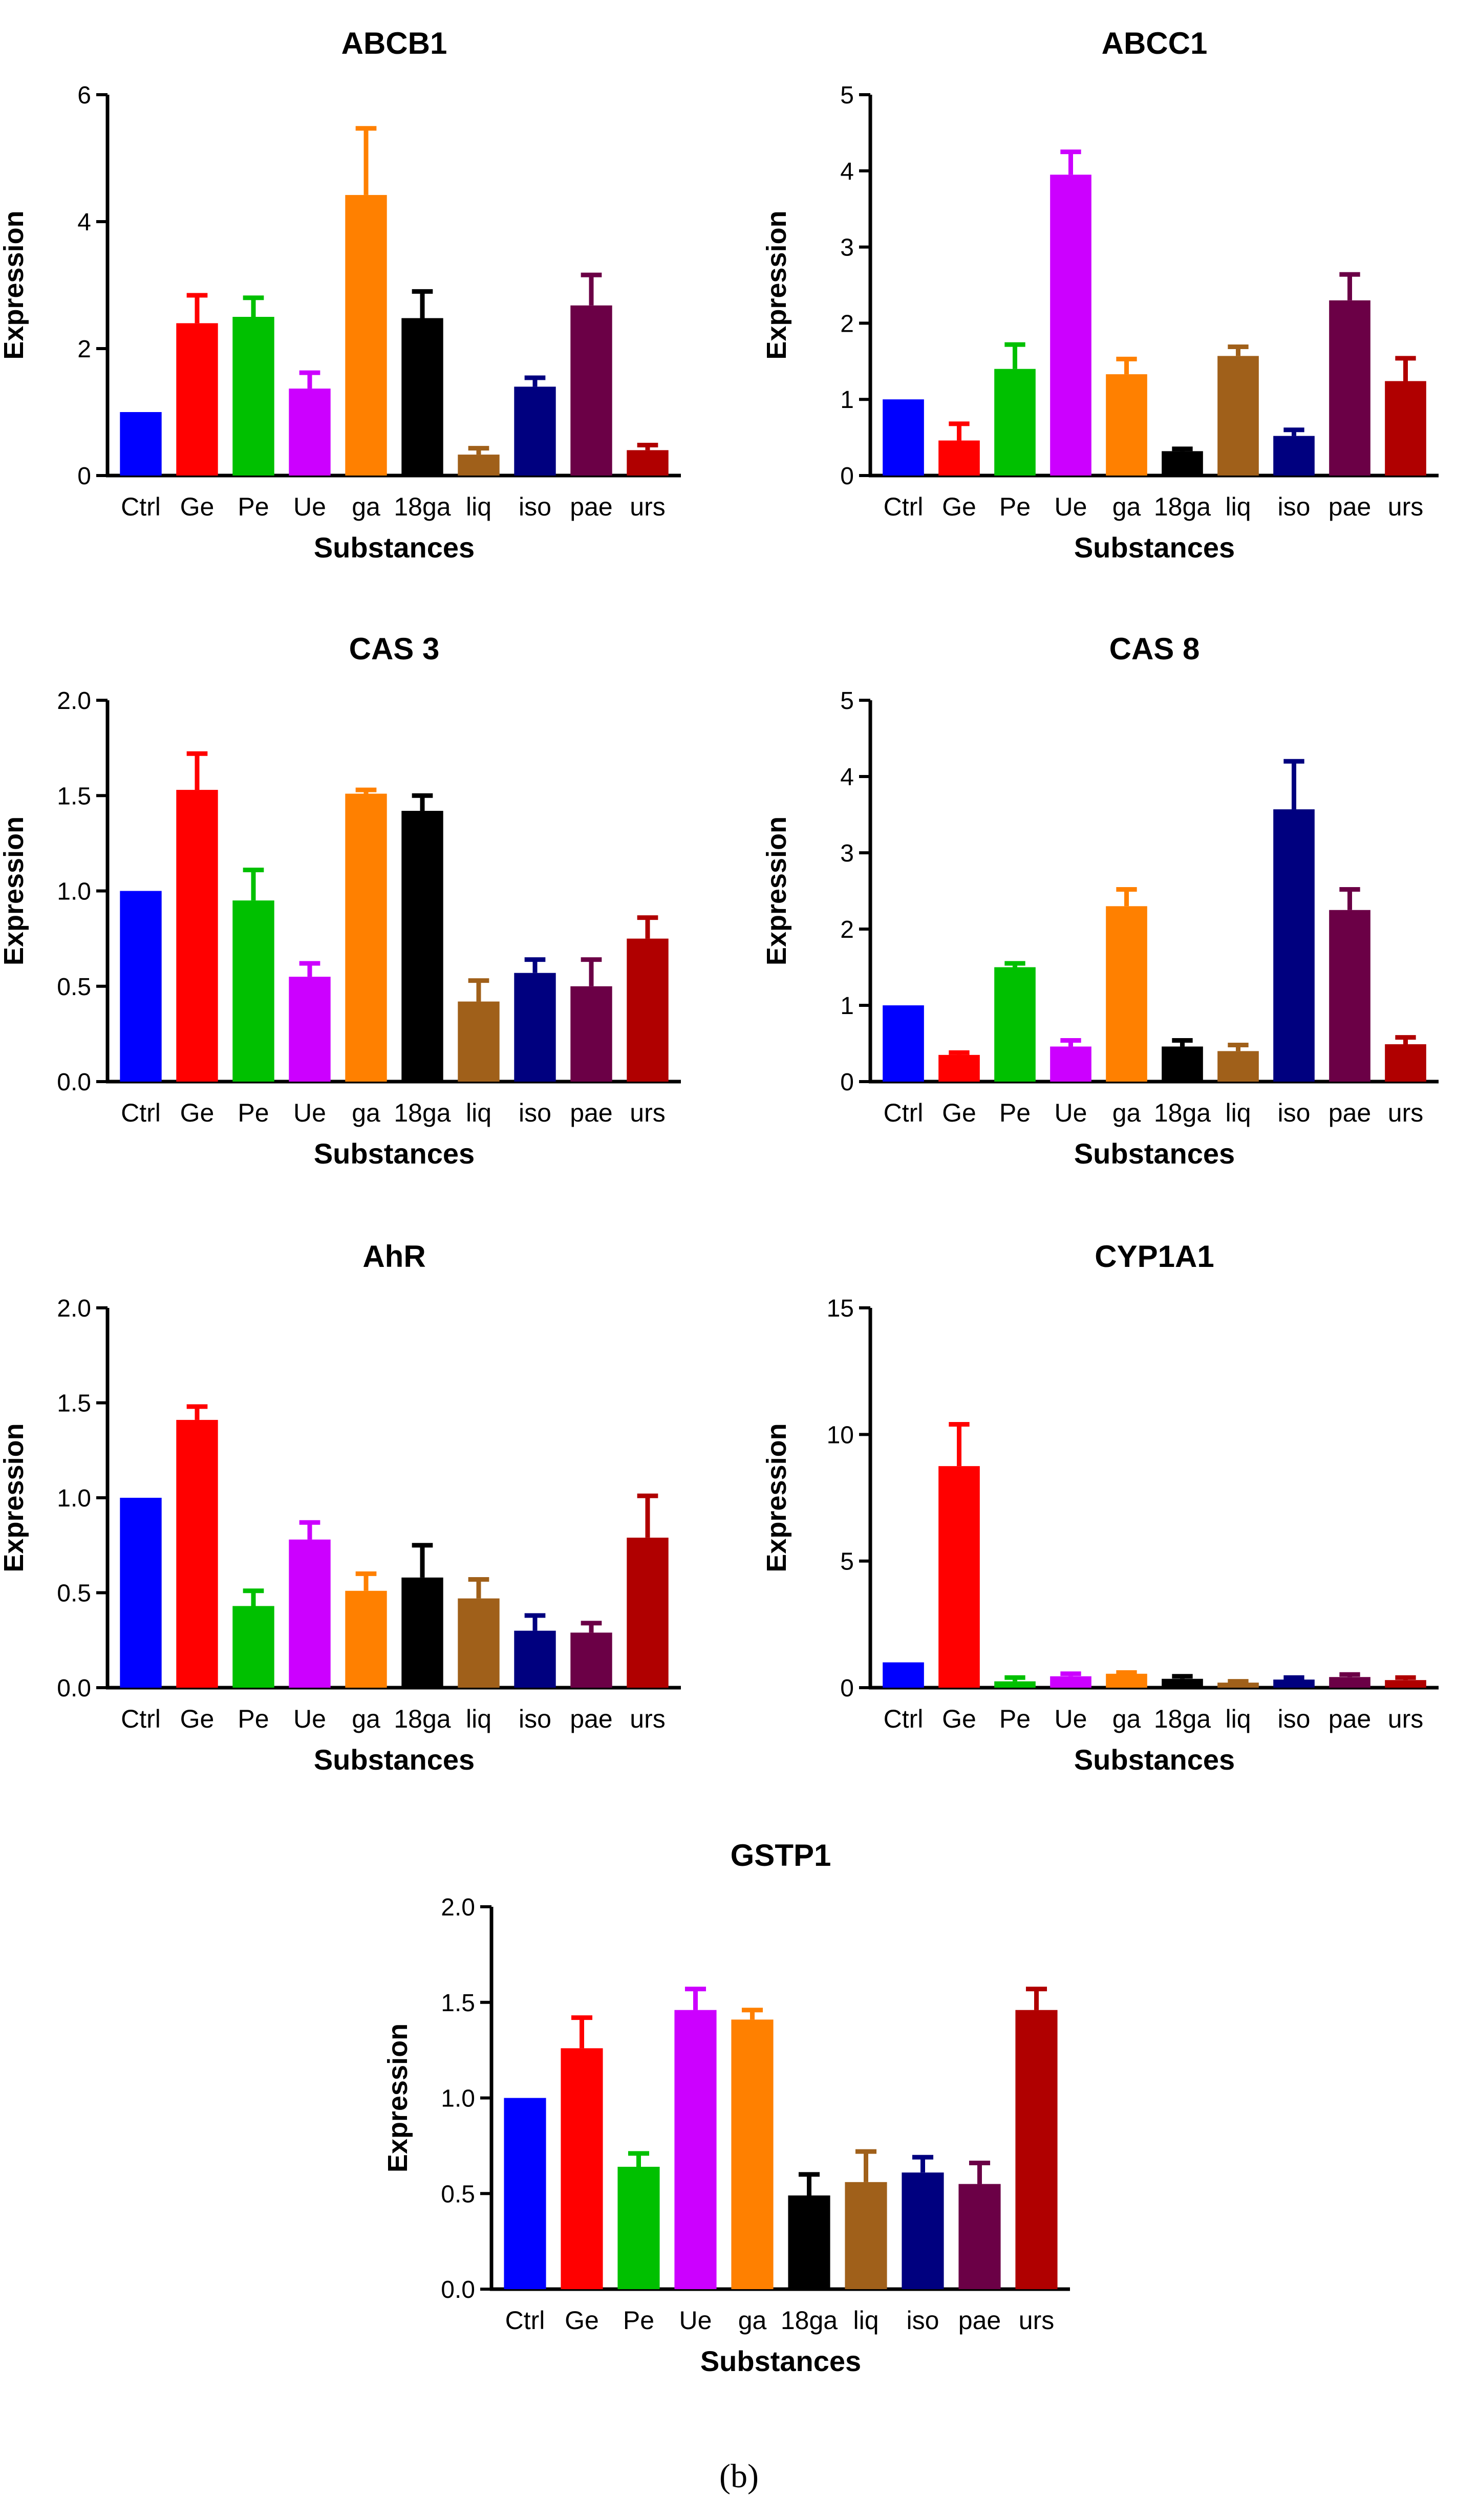 Image resolution: width=1478 pixels, height=2520 pixels. I want to click on chart-title: GSTP1, so click(781, 1855).